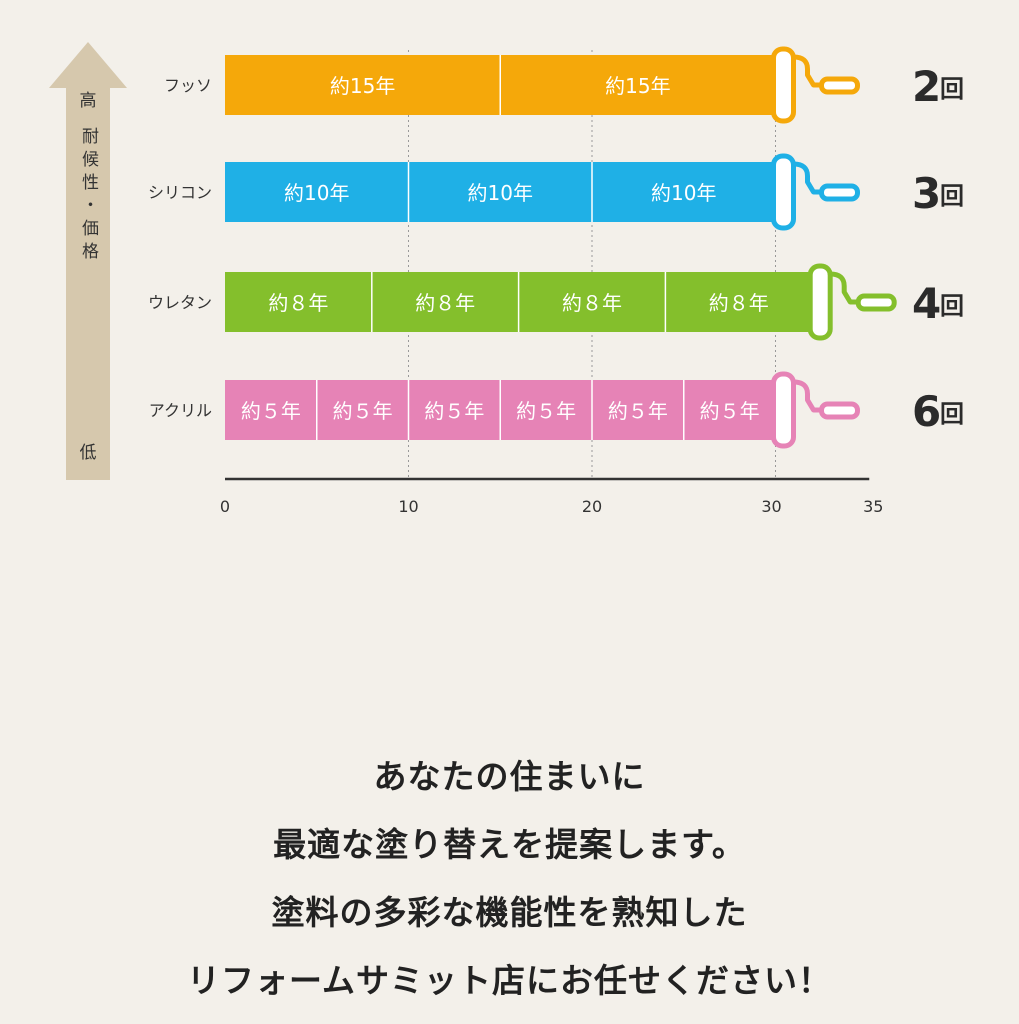  Describe the element at coordinates (180, 410) in the screenshot. I see `category-label: アクリル` at that location.